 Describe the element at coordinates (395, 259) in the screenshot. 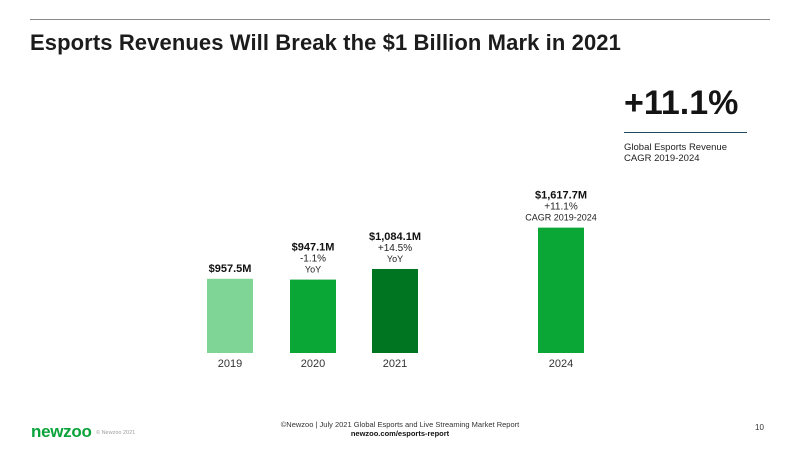

I see `sub-label-2021: YoY` at that location.